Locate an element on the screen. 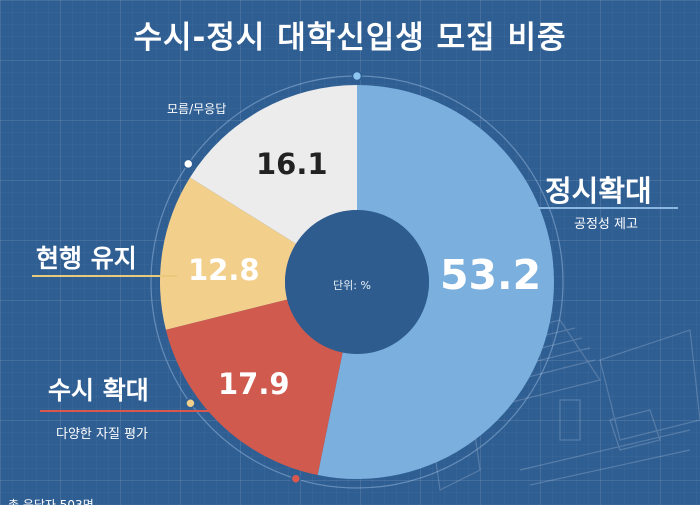 The width and height of the screenshot is (700, 505). donut-slice-hyeonhaeng is located at coordinates (227, 253).